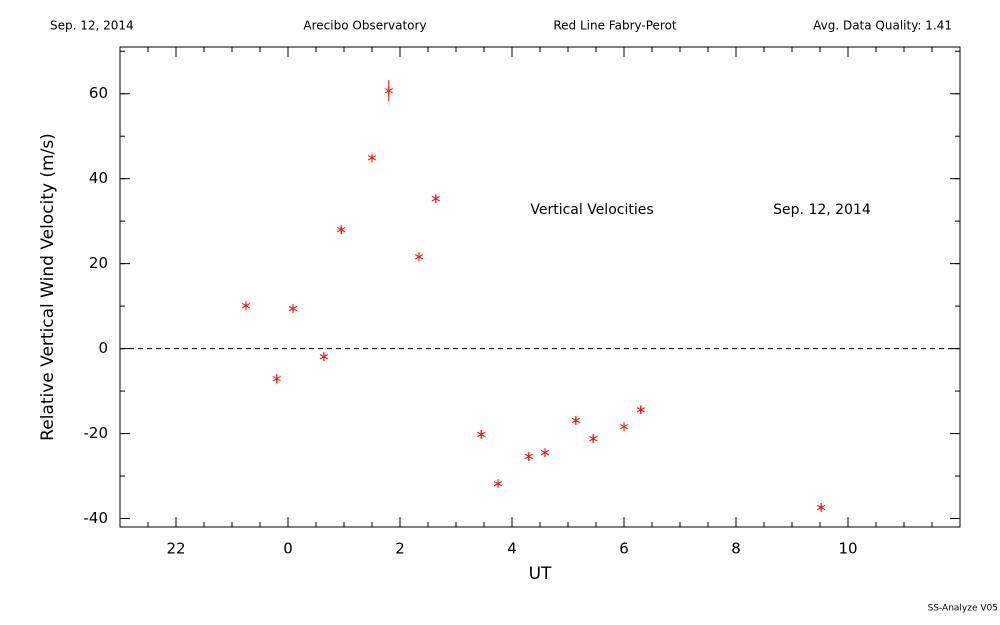 This screenshot has height=625, width=1000. I want to click on x-axis-label: UT, so click(540, 574).